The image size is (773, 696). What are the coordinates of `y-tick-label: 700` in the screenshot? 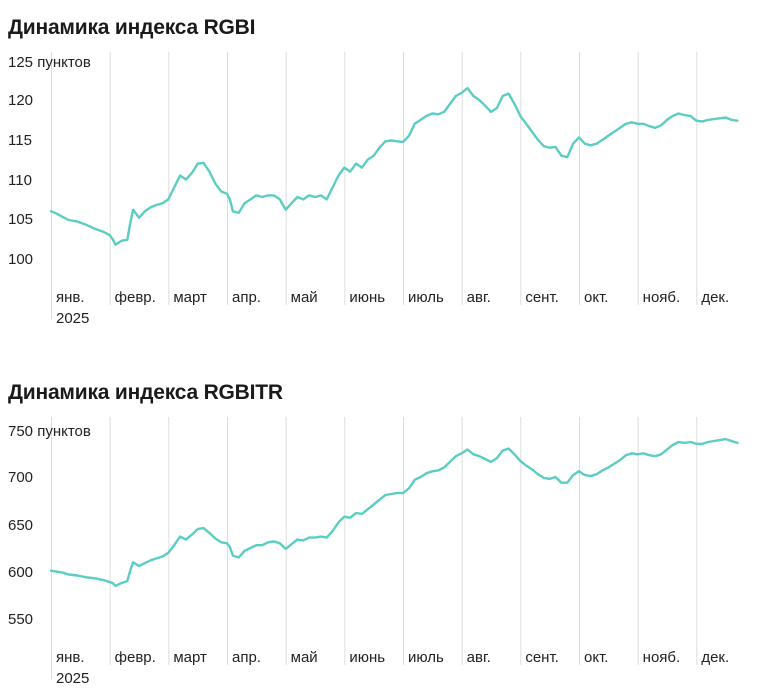 It's located at (20, 477).